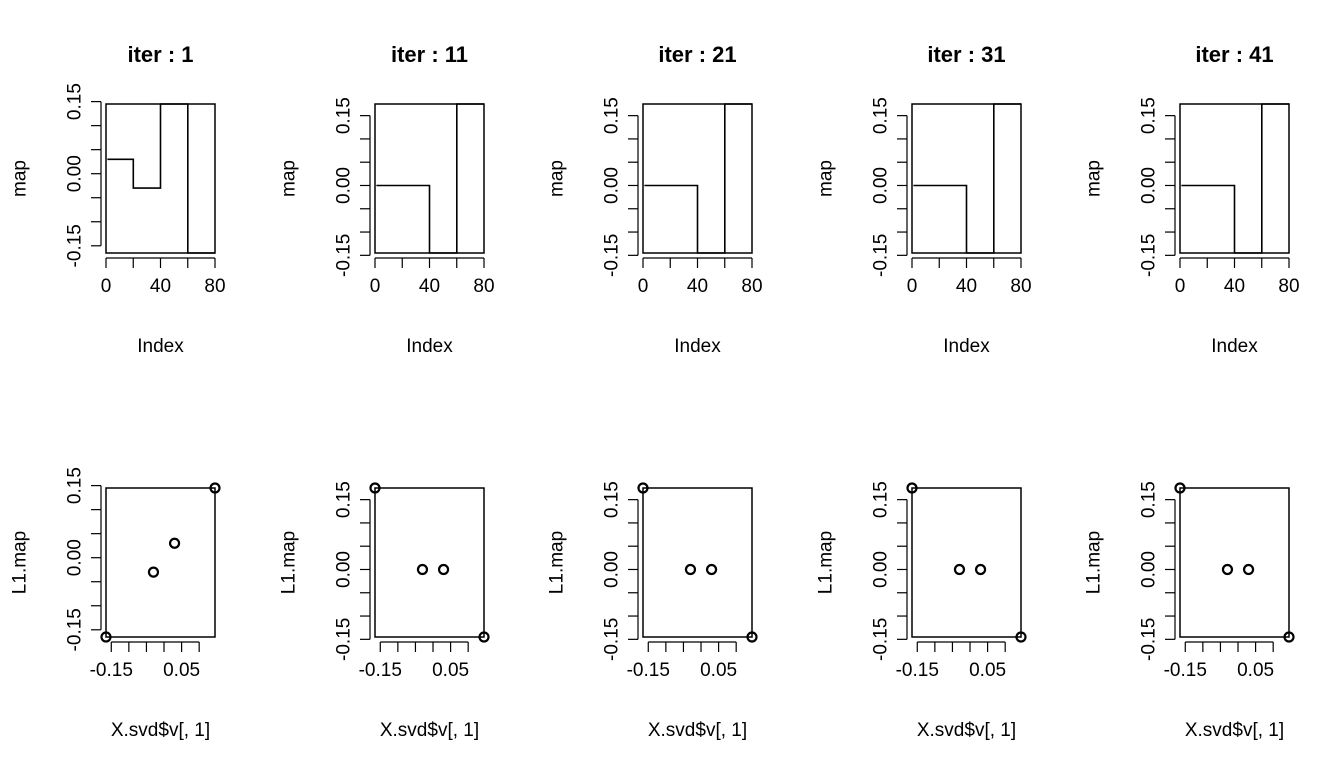  I want to click on panel-2-5: -0.15 0.05 -0.15 0.00 0.15 X.svd$v[, 1] L1.map, so click(1189, 611).